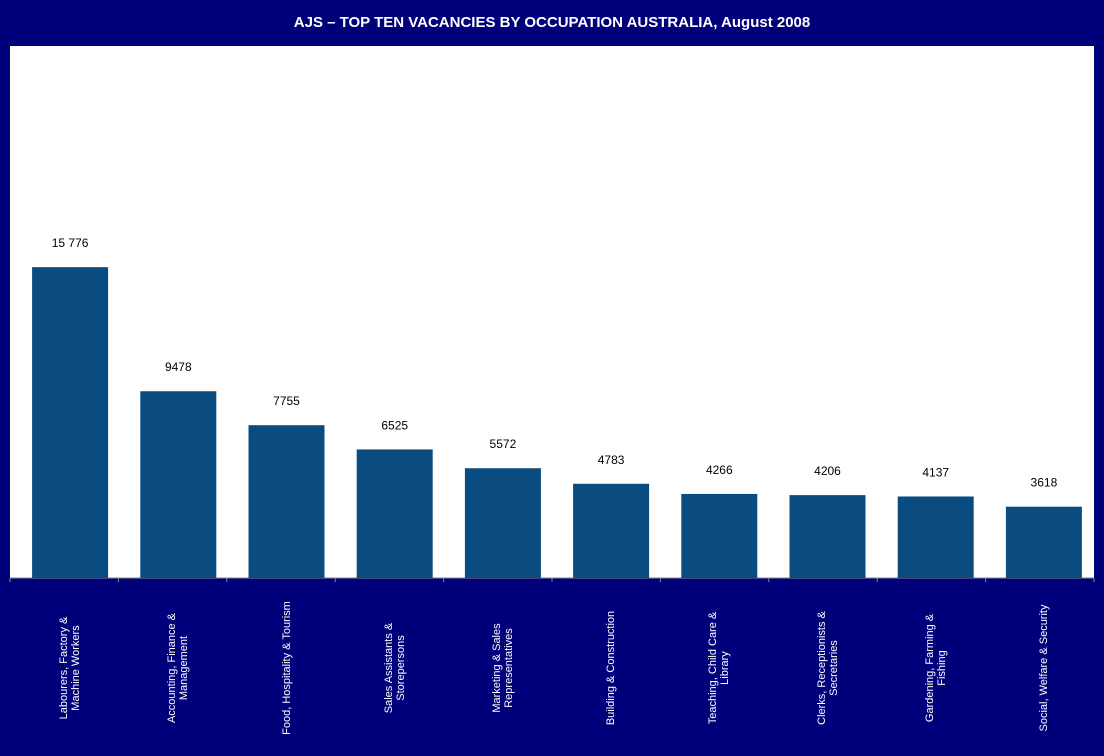 This screenshot has width=1104, height=756. I want to click on x-tick-label: Accounting, Finance & Management, so click(178, 668).